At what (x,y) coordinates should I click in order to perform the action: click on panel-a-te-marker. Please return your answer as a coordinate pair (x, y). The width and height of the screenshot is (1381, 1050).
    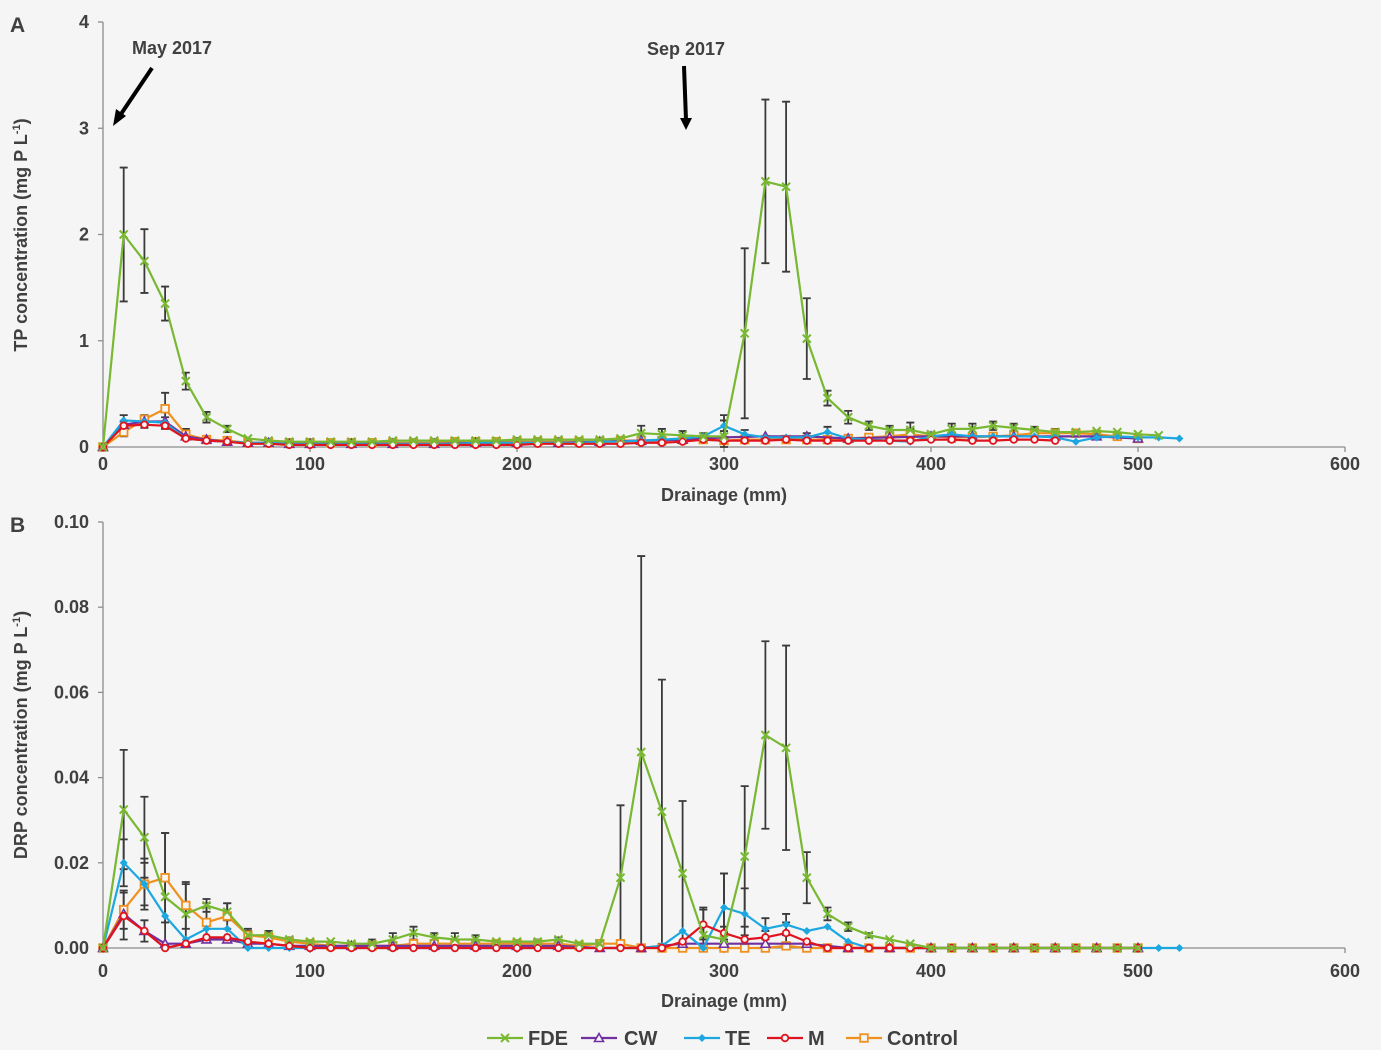
    Looking at the image, I should click on (1096, 437).